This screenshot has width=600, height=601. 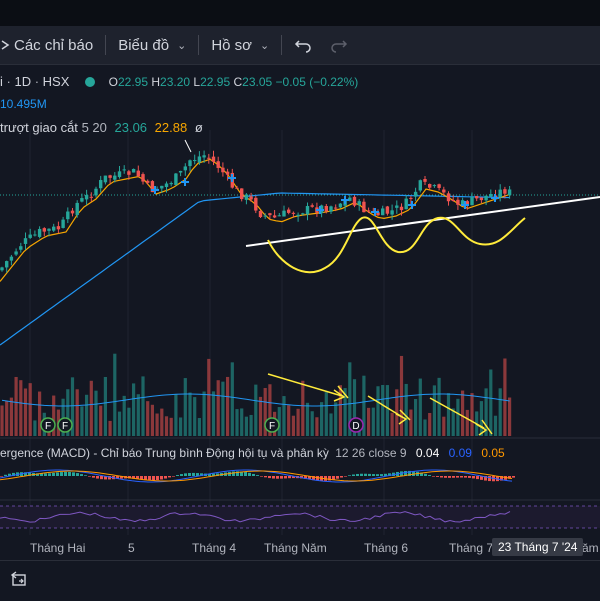 I want to click on ma-legend: trượt giao cắt 5 20 23.06 22.88 ø, so click(x=101, y=127).